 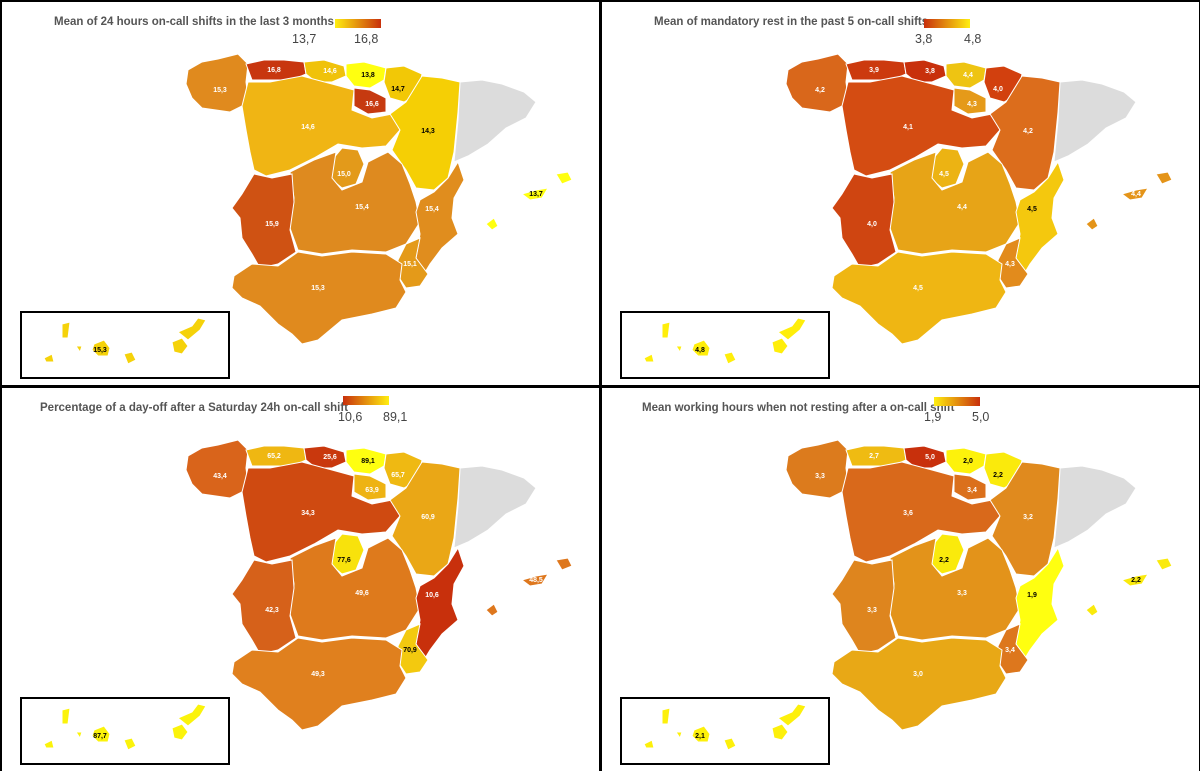 I want to click on region-value-label-murcia: 70,9, so click(x=410, y=650).